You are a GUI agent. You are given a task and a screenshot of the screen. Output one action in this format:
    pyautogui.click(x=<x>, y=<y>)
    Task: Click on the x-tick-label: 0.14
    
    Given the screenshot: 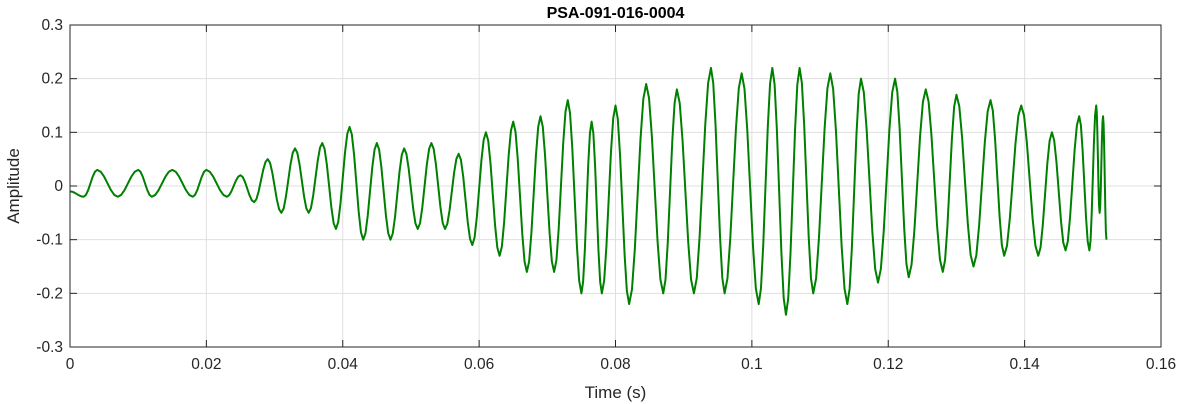 What is the action you would take?
    pyautogui.click(x=1025, y=364)
    